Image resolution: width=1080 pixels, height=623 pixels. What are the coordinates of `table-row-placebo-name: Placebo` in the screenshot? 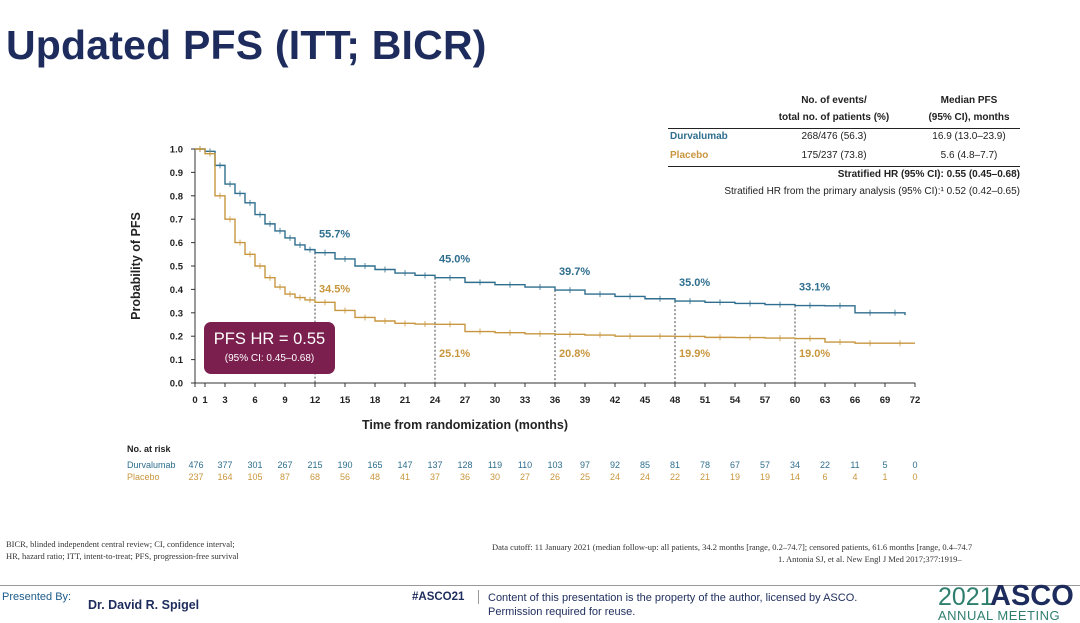 It's located at (689, 155).